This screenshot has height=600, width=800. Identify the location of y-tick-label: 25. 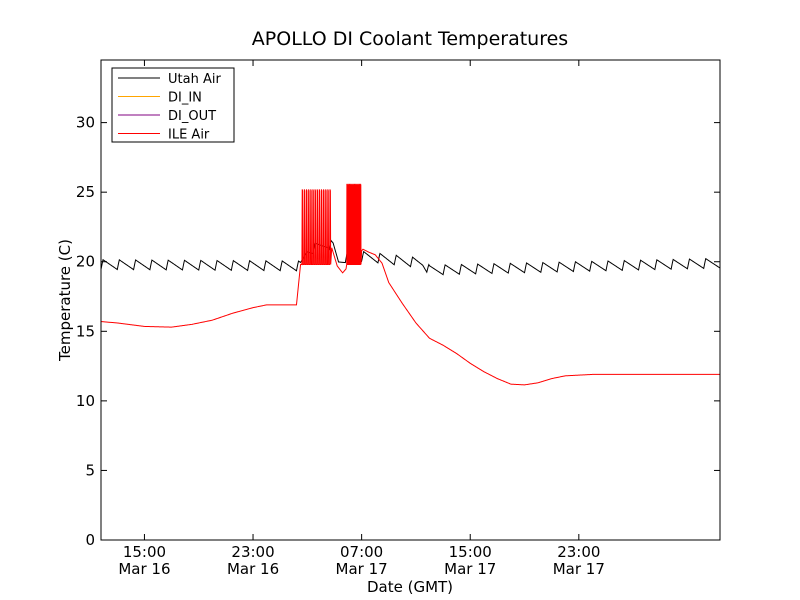
(85, 192).